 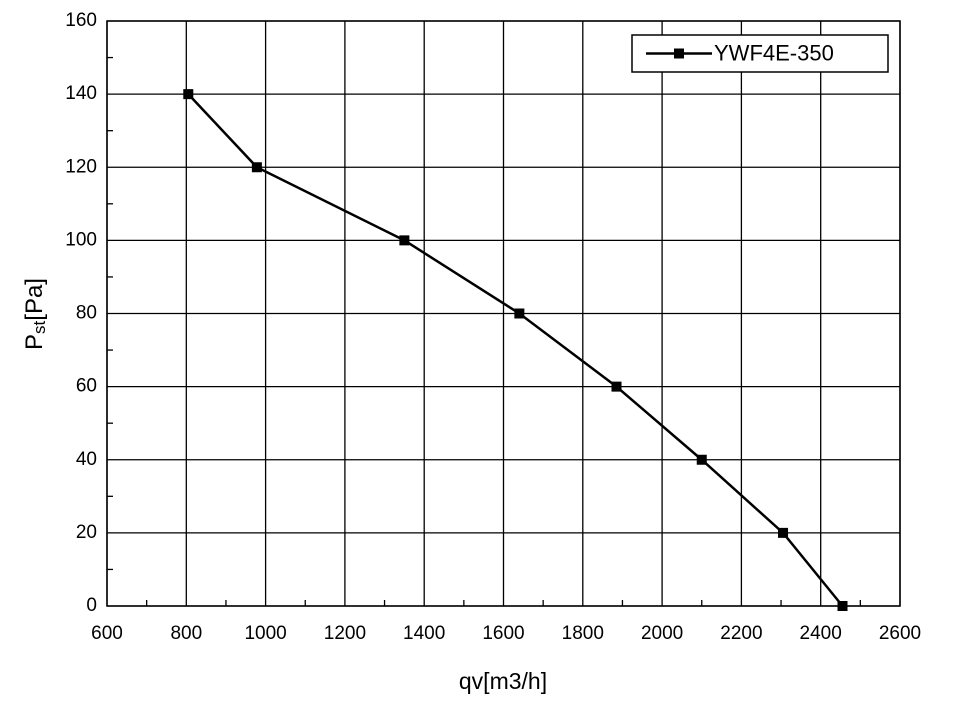 I want to click on x-tick-label: 2600, so click(x=900, y=633).